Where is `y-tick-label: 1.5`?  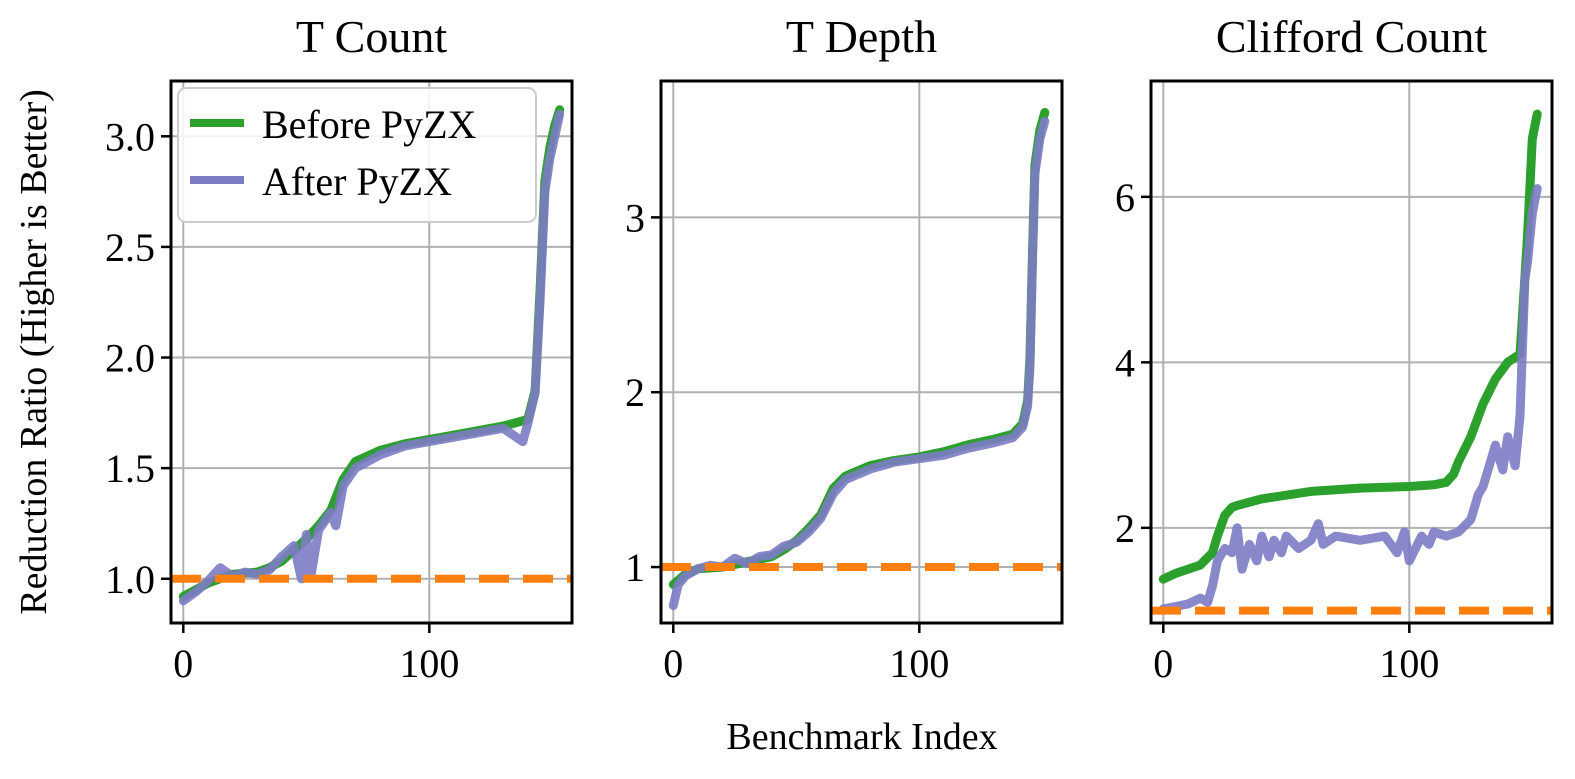
y-tick-label: 1.5 is located at coordinates (130, 468).